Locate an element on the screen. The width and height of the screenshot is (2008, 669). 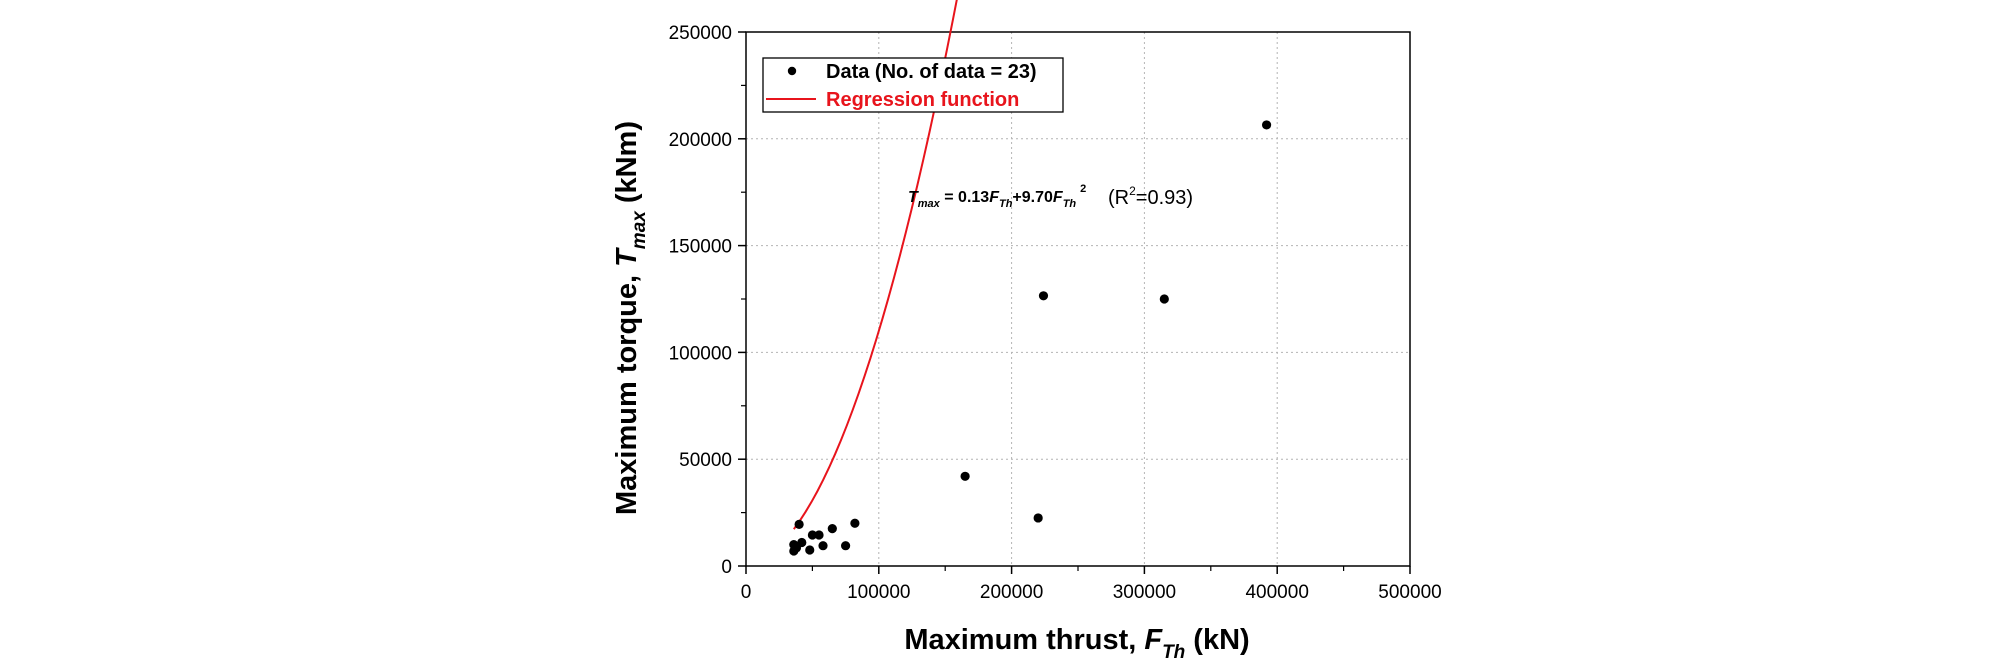
x-axis-title-sub: Th is located at coordinates (1173, 652).